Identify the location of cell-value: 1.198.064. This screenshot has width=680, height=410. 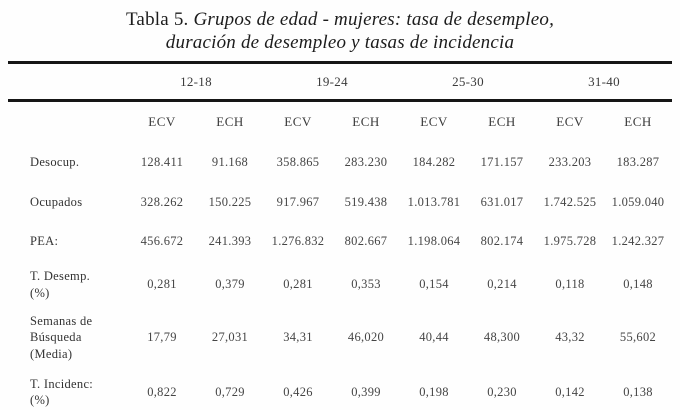
(434, 241).